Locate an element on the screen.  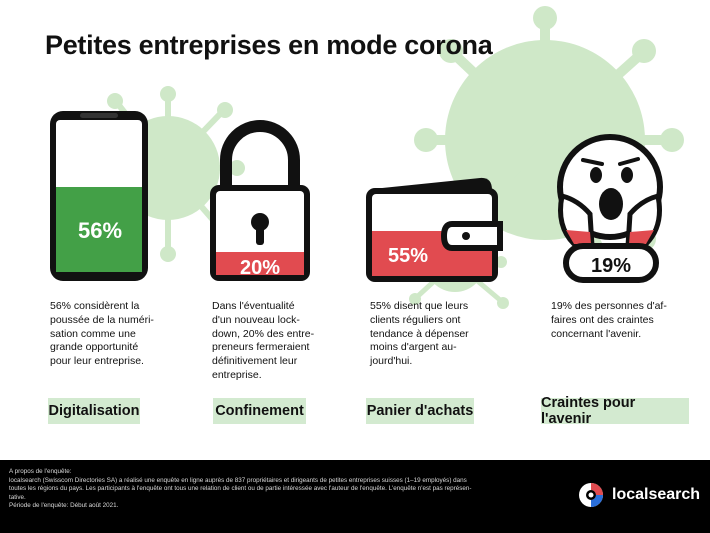
card-label-digitalisation: Digitalisation is located at coordinates (94, 411).